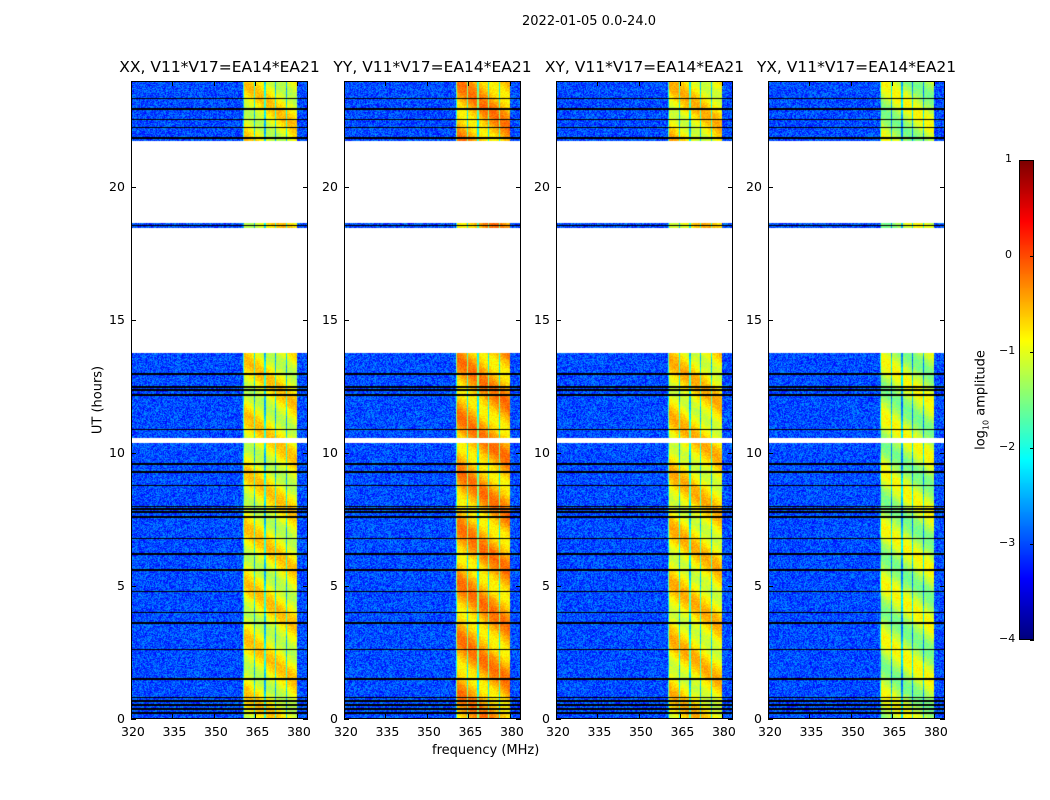 The height and width of the screenshot is (800, 1050). I want to click on y-axis-label: UT (hours), so click(98, 400).